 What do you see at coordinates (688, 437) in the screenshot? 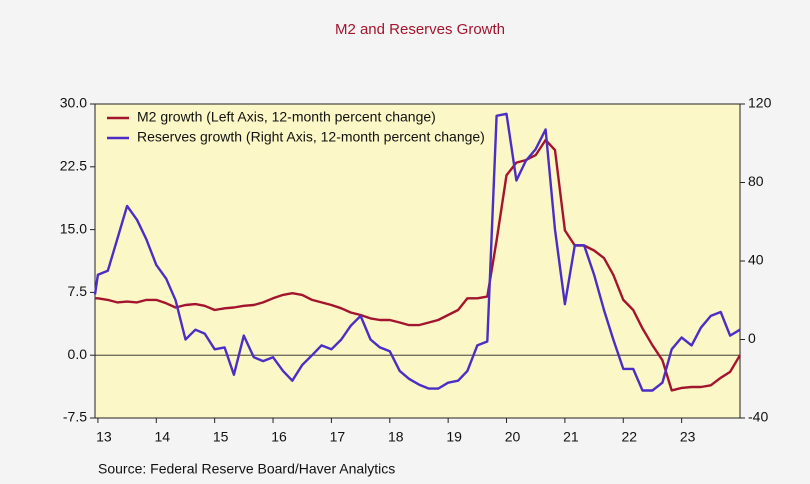
I see `x-tick-label: 23` at bounding box center [688, 437].